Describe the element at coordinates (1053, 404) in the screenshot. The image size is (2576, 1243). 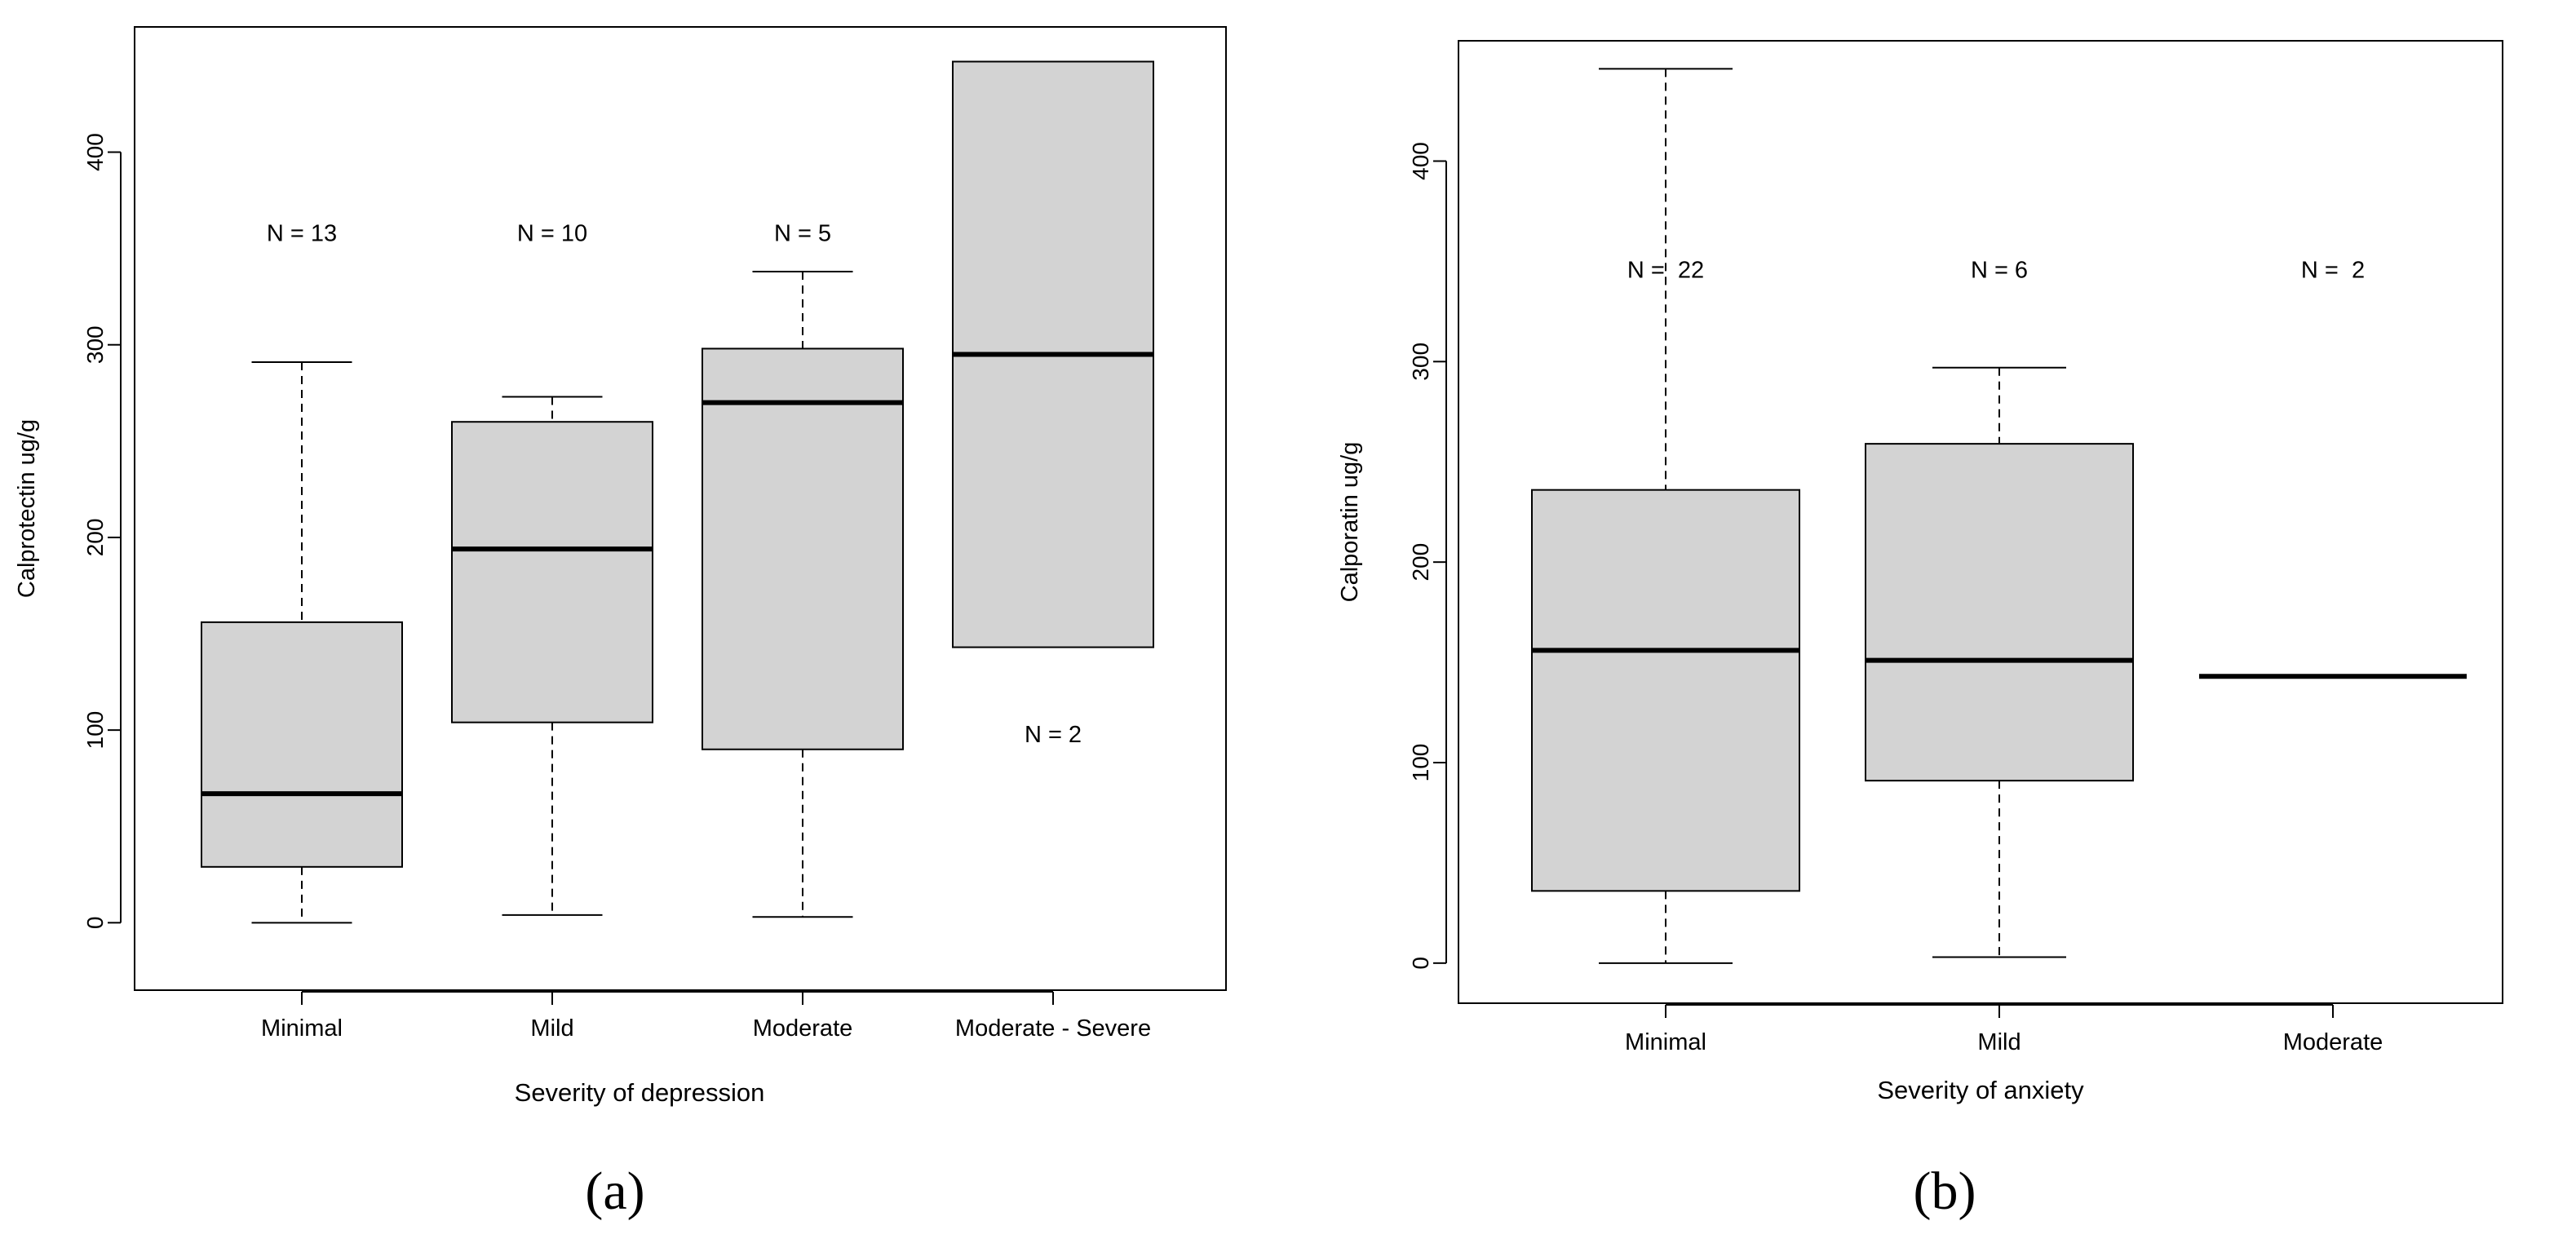
I see `box-moderate-severe: N = 2` at that location.